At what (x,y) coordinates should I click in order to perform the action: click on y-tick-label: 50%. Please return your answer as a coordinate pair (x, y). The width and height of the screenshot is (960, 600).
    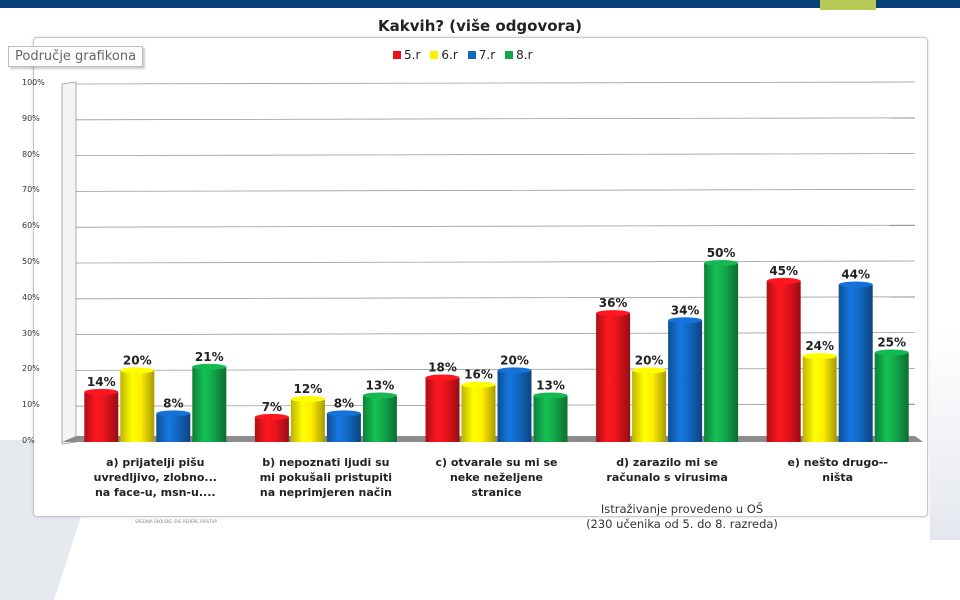
    Looking at the image, I should click on (31, 261).